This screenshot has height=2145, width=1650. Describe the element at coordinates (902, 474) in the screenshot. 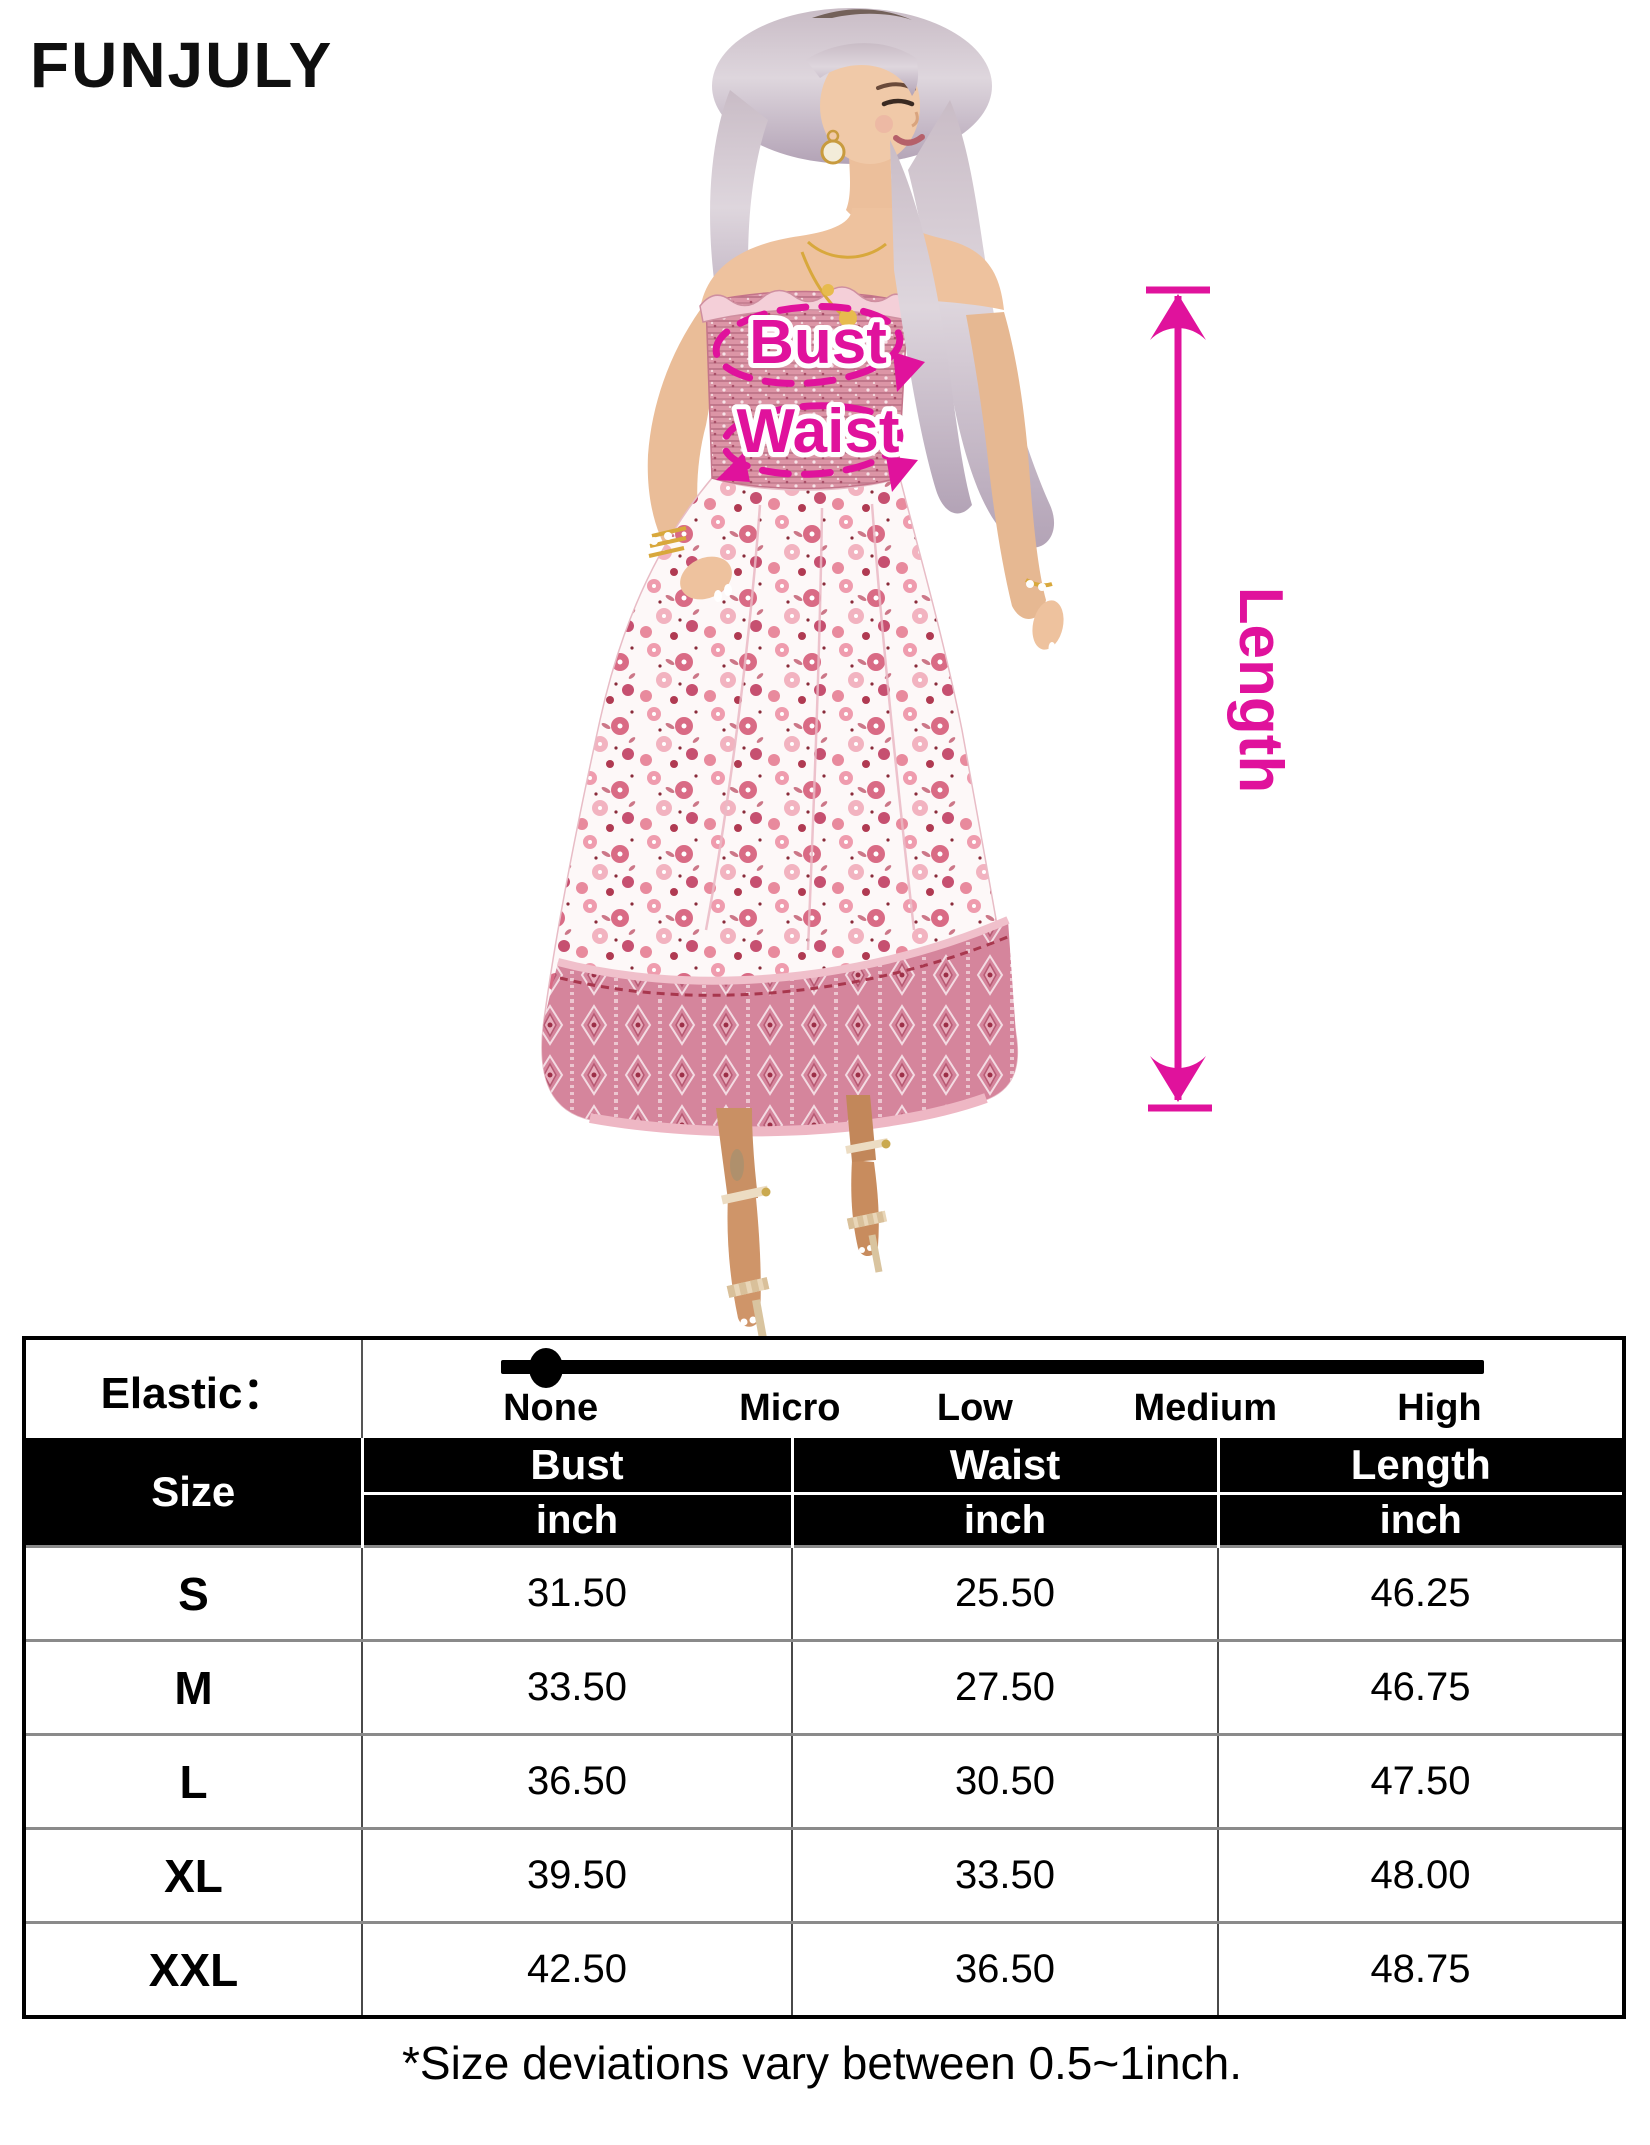

I see `waist-arrowhead-right-icon` at that location.